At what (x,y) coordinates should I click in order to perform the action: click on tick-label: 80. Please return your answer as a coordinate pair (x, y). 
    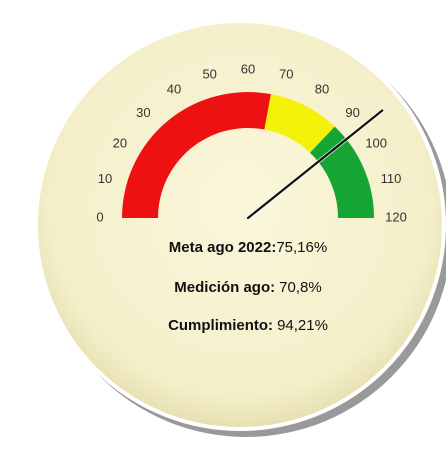
    Looking at the image, I should click on (322, 88).